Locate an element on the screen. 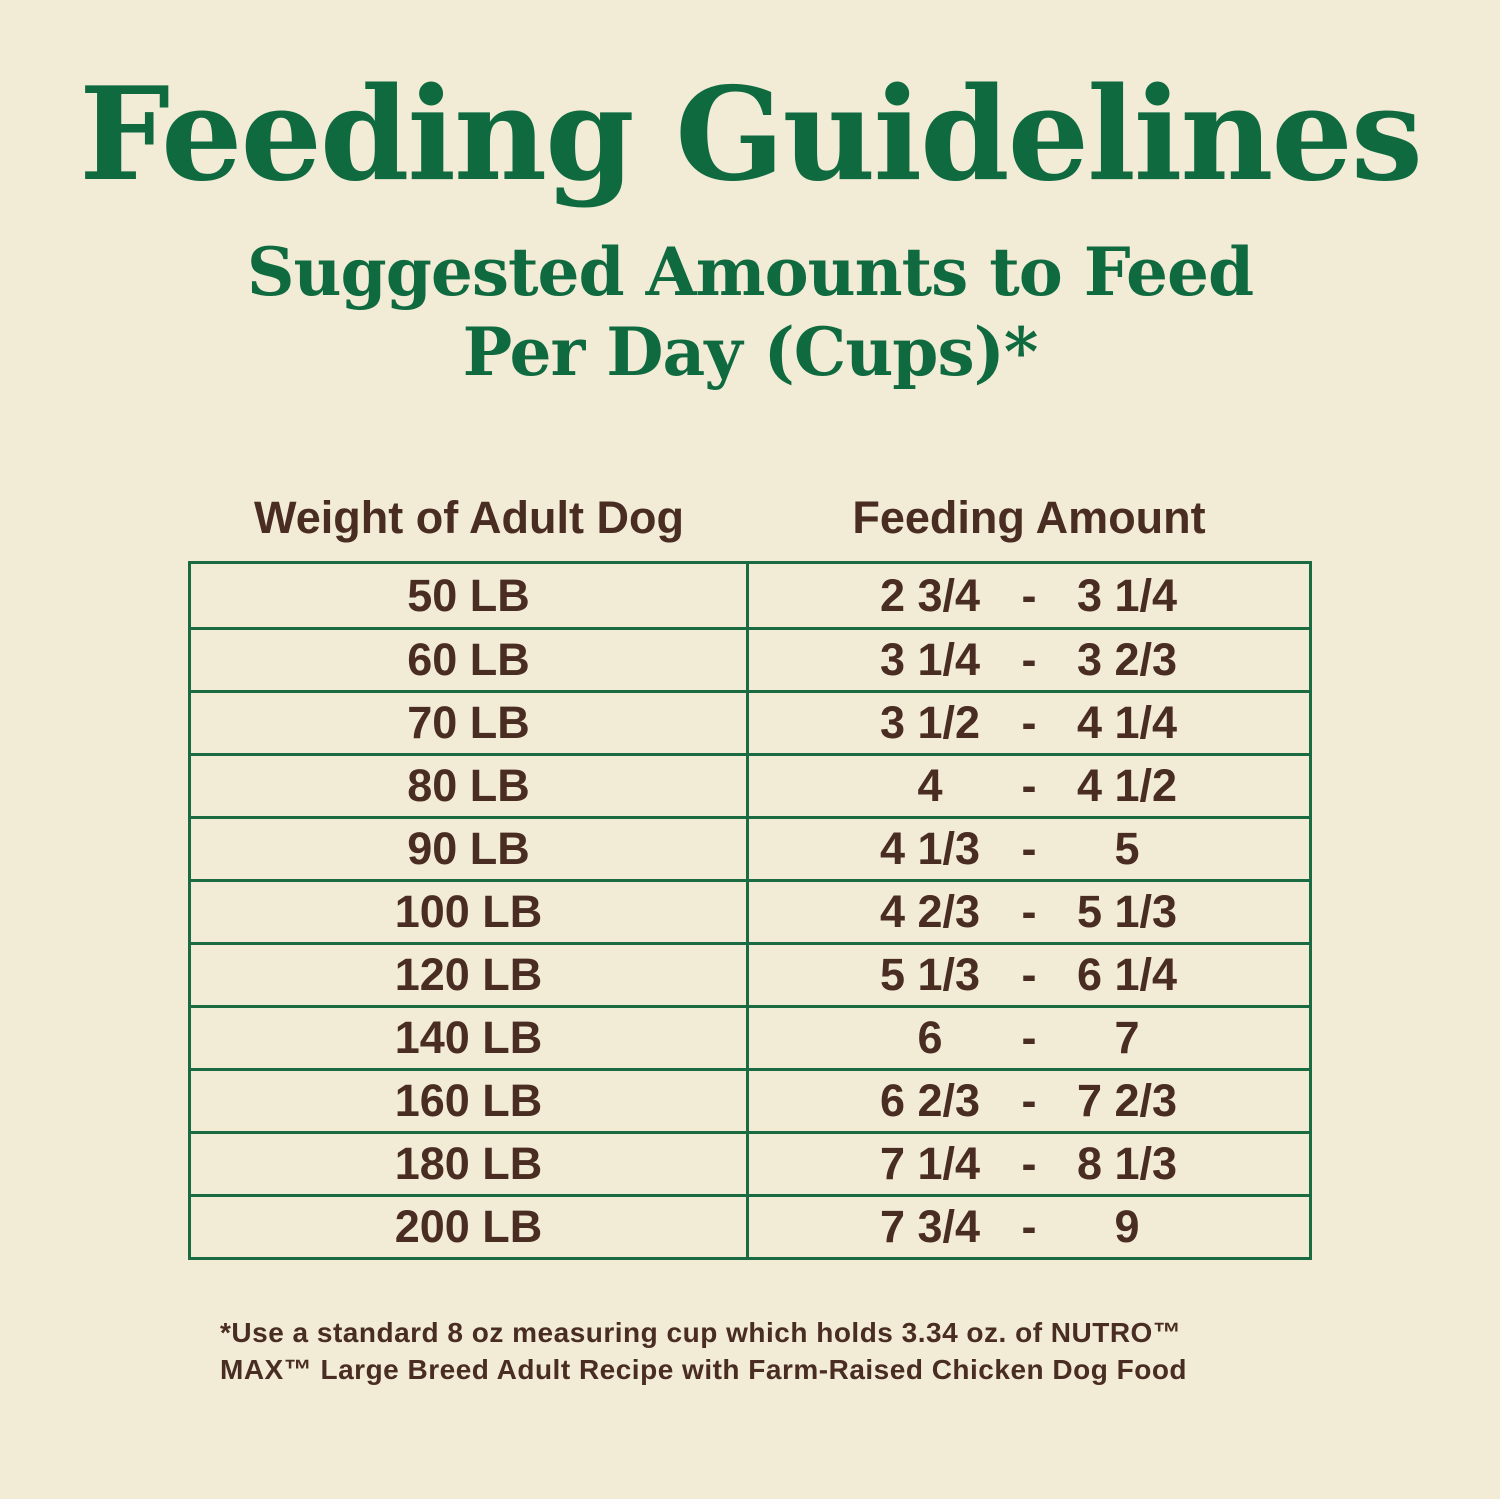 The width and height of the screenshot is (1500, 1499). column-header-feeding-amount: Feeding Amount is located at coordinates (1029, 517).